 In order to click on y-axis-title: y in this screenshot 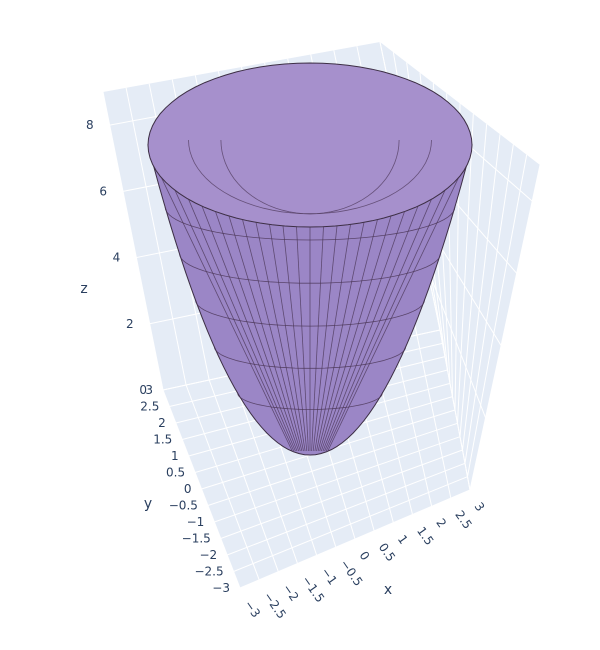, I will do `click(148, 504)`.